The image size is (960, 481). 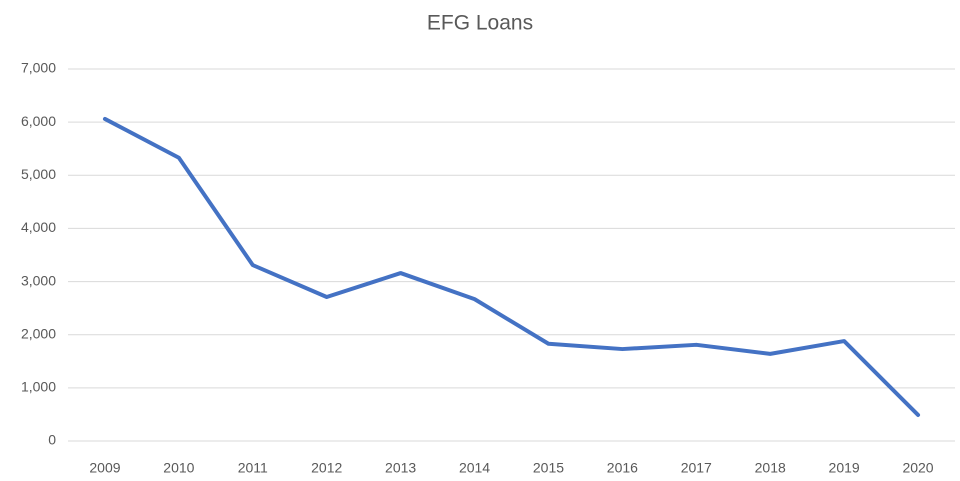 I want to click on y-tick-label: 7,000, so click(x=38, y=68).